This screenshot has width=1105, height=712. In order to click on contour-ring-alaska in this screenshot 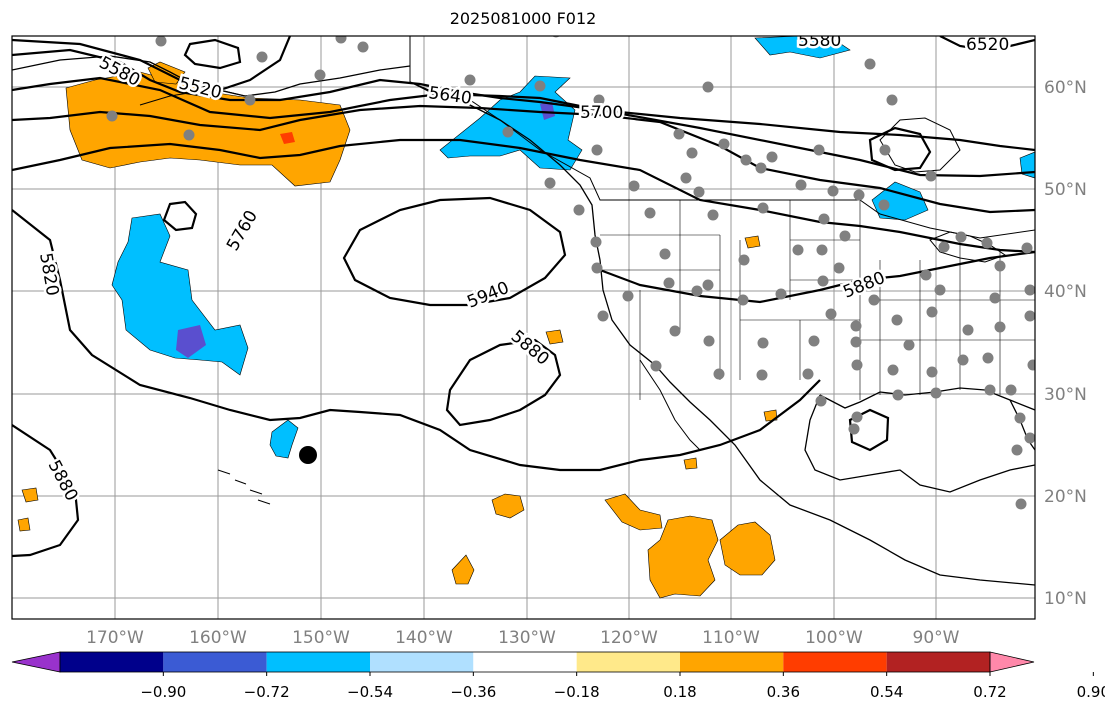, I will do `click(212, 54)`.